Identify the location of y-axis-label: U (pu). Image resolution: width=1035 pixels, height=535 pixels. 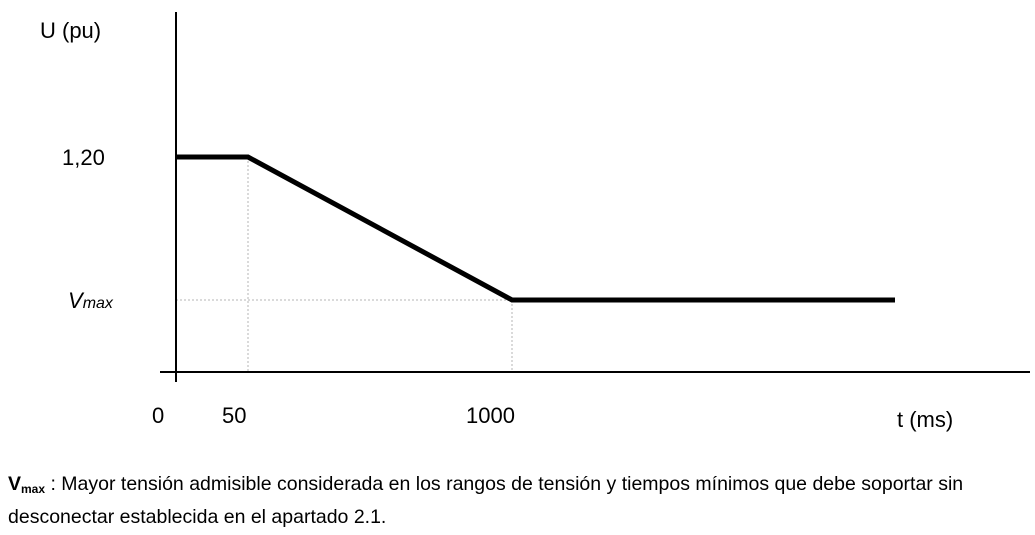
(70, 30).